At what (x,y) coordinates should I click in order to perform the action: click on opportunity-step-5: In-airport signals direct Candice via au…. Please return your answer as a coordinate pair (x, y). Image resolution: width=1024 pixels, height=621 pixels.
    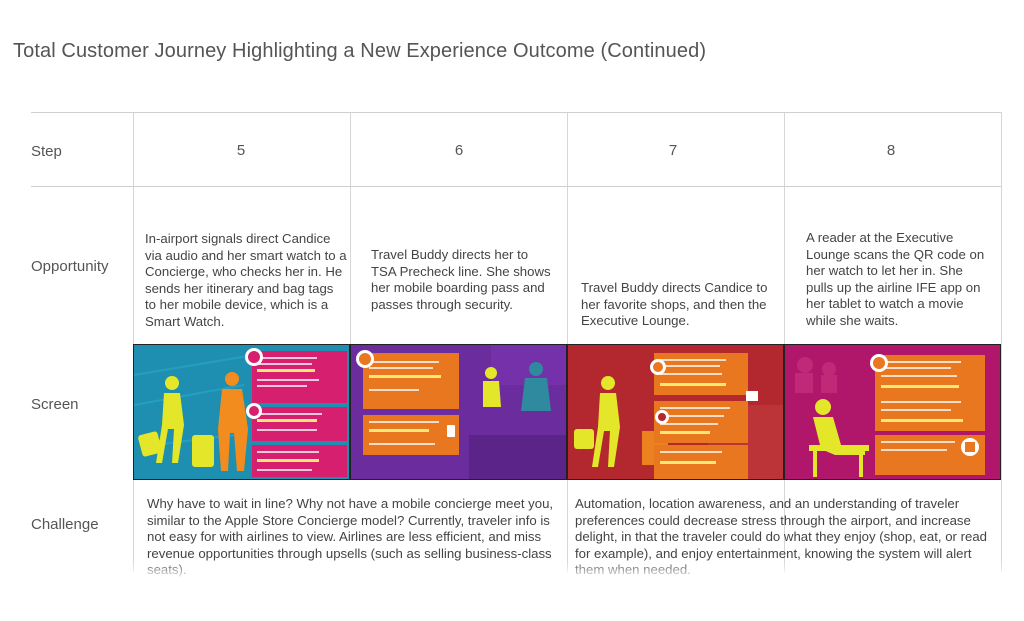
    Looking at the image, I should click on (246, 280).